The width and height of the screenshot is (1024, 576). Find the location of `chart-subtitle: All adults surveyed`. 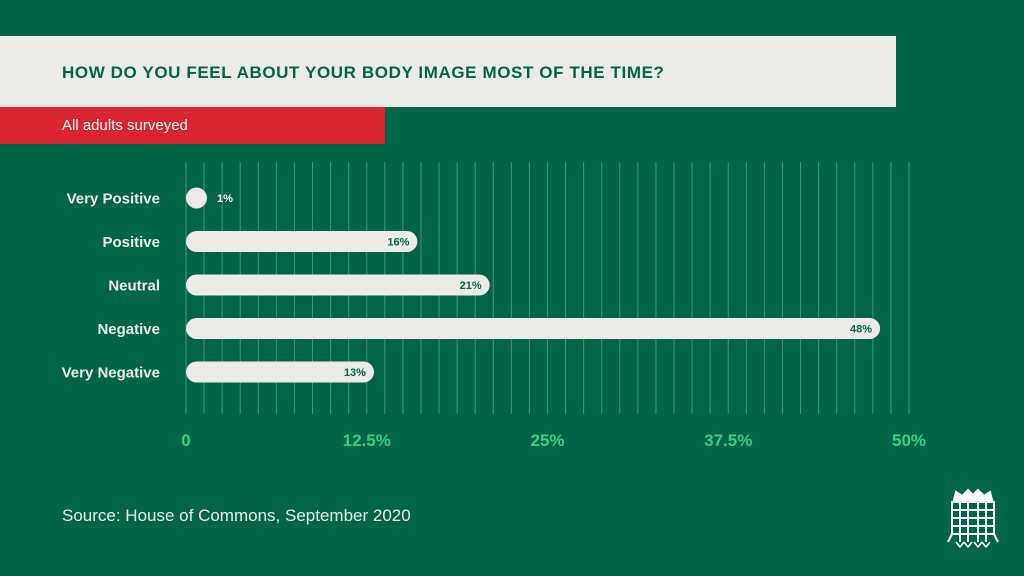

chart-subtitle: All adults surveyed is located at coordinates (125, 125).